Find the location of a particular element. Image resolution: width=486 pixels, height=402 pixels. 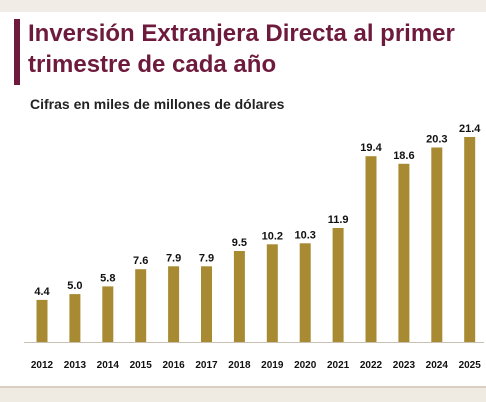

data-label-2018: 9.5 is located at coordinates (239, 243).